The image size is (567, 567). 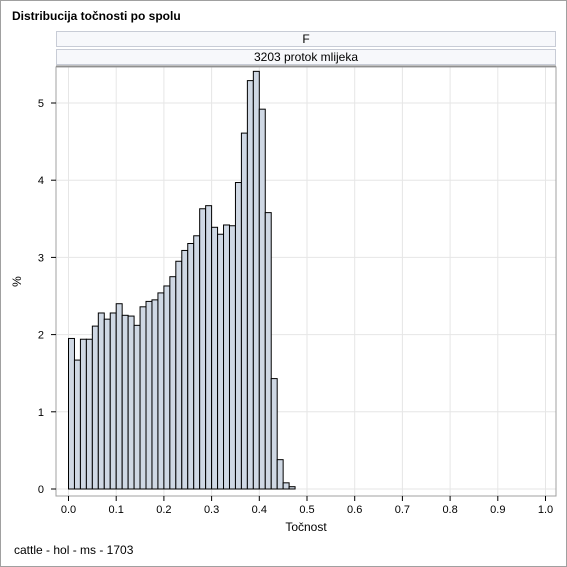 What do you see at coordinates (497, 510) in the screenshot?
I see `x-tick-label: 0.9` at bounding box center [497, 510].